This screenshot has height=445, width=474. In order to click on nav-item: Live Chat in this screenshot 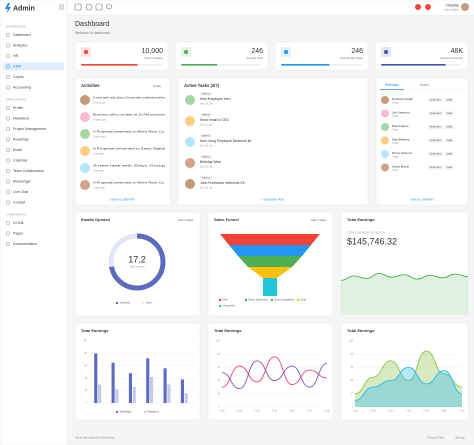, I will do `click(20, 192)`.